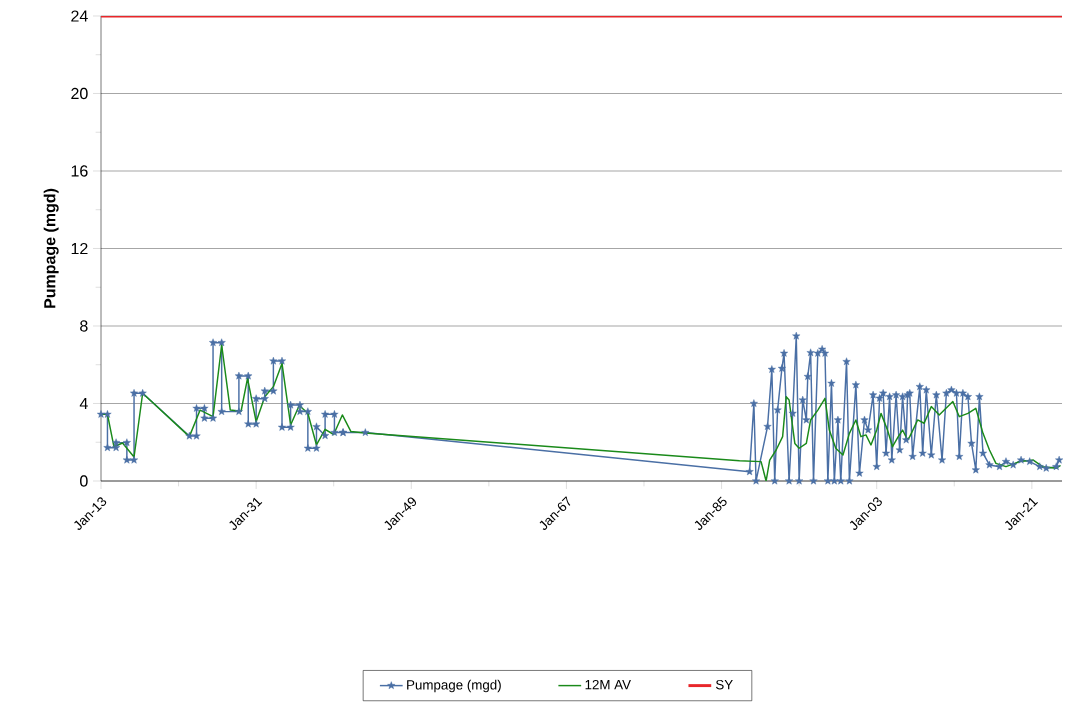 The height and width of the screenshot is (710, 1066). I want to click on y-tick-label: 4, so click(83, 403).